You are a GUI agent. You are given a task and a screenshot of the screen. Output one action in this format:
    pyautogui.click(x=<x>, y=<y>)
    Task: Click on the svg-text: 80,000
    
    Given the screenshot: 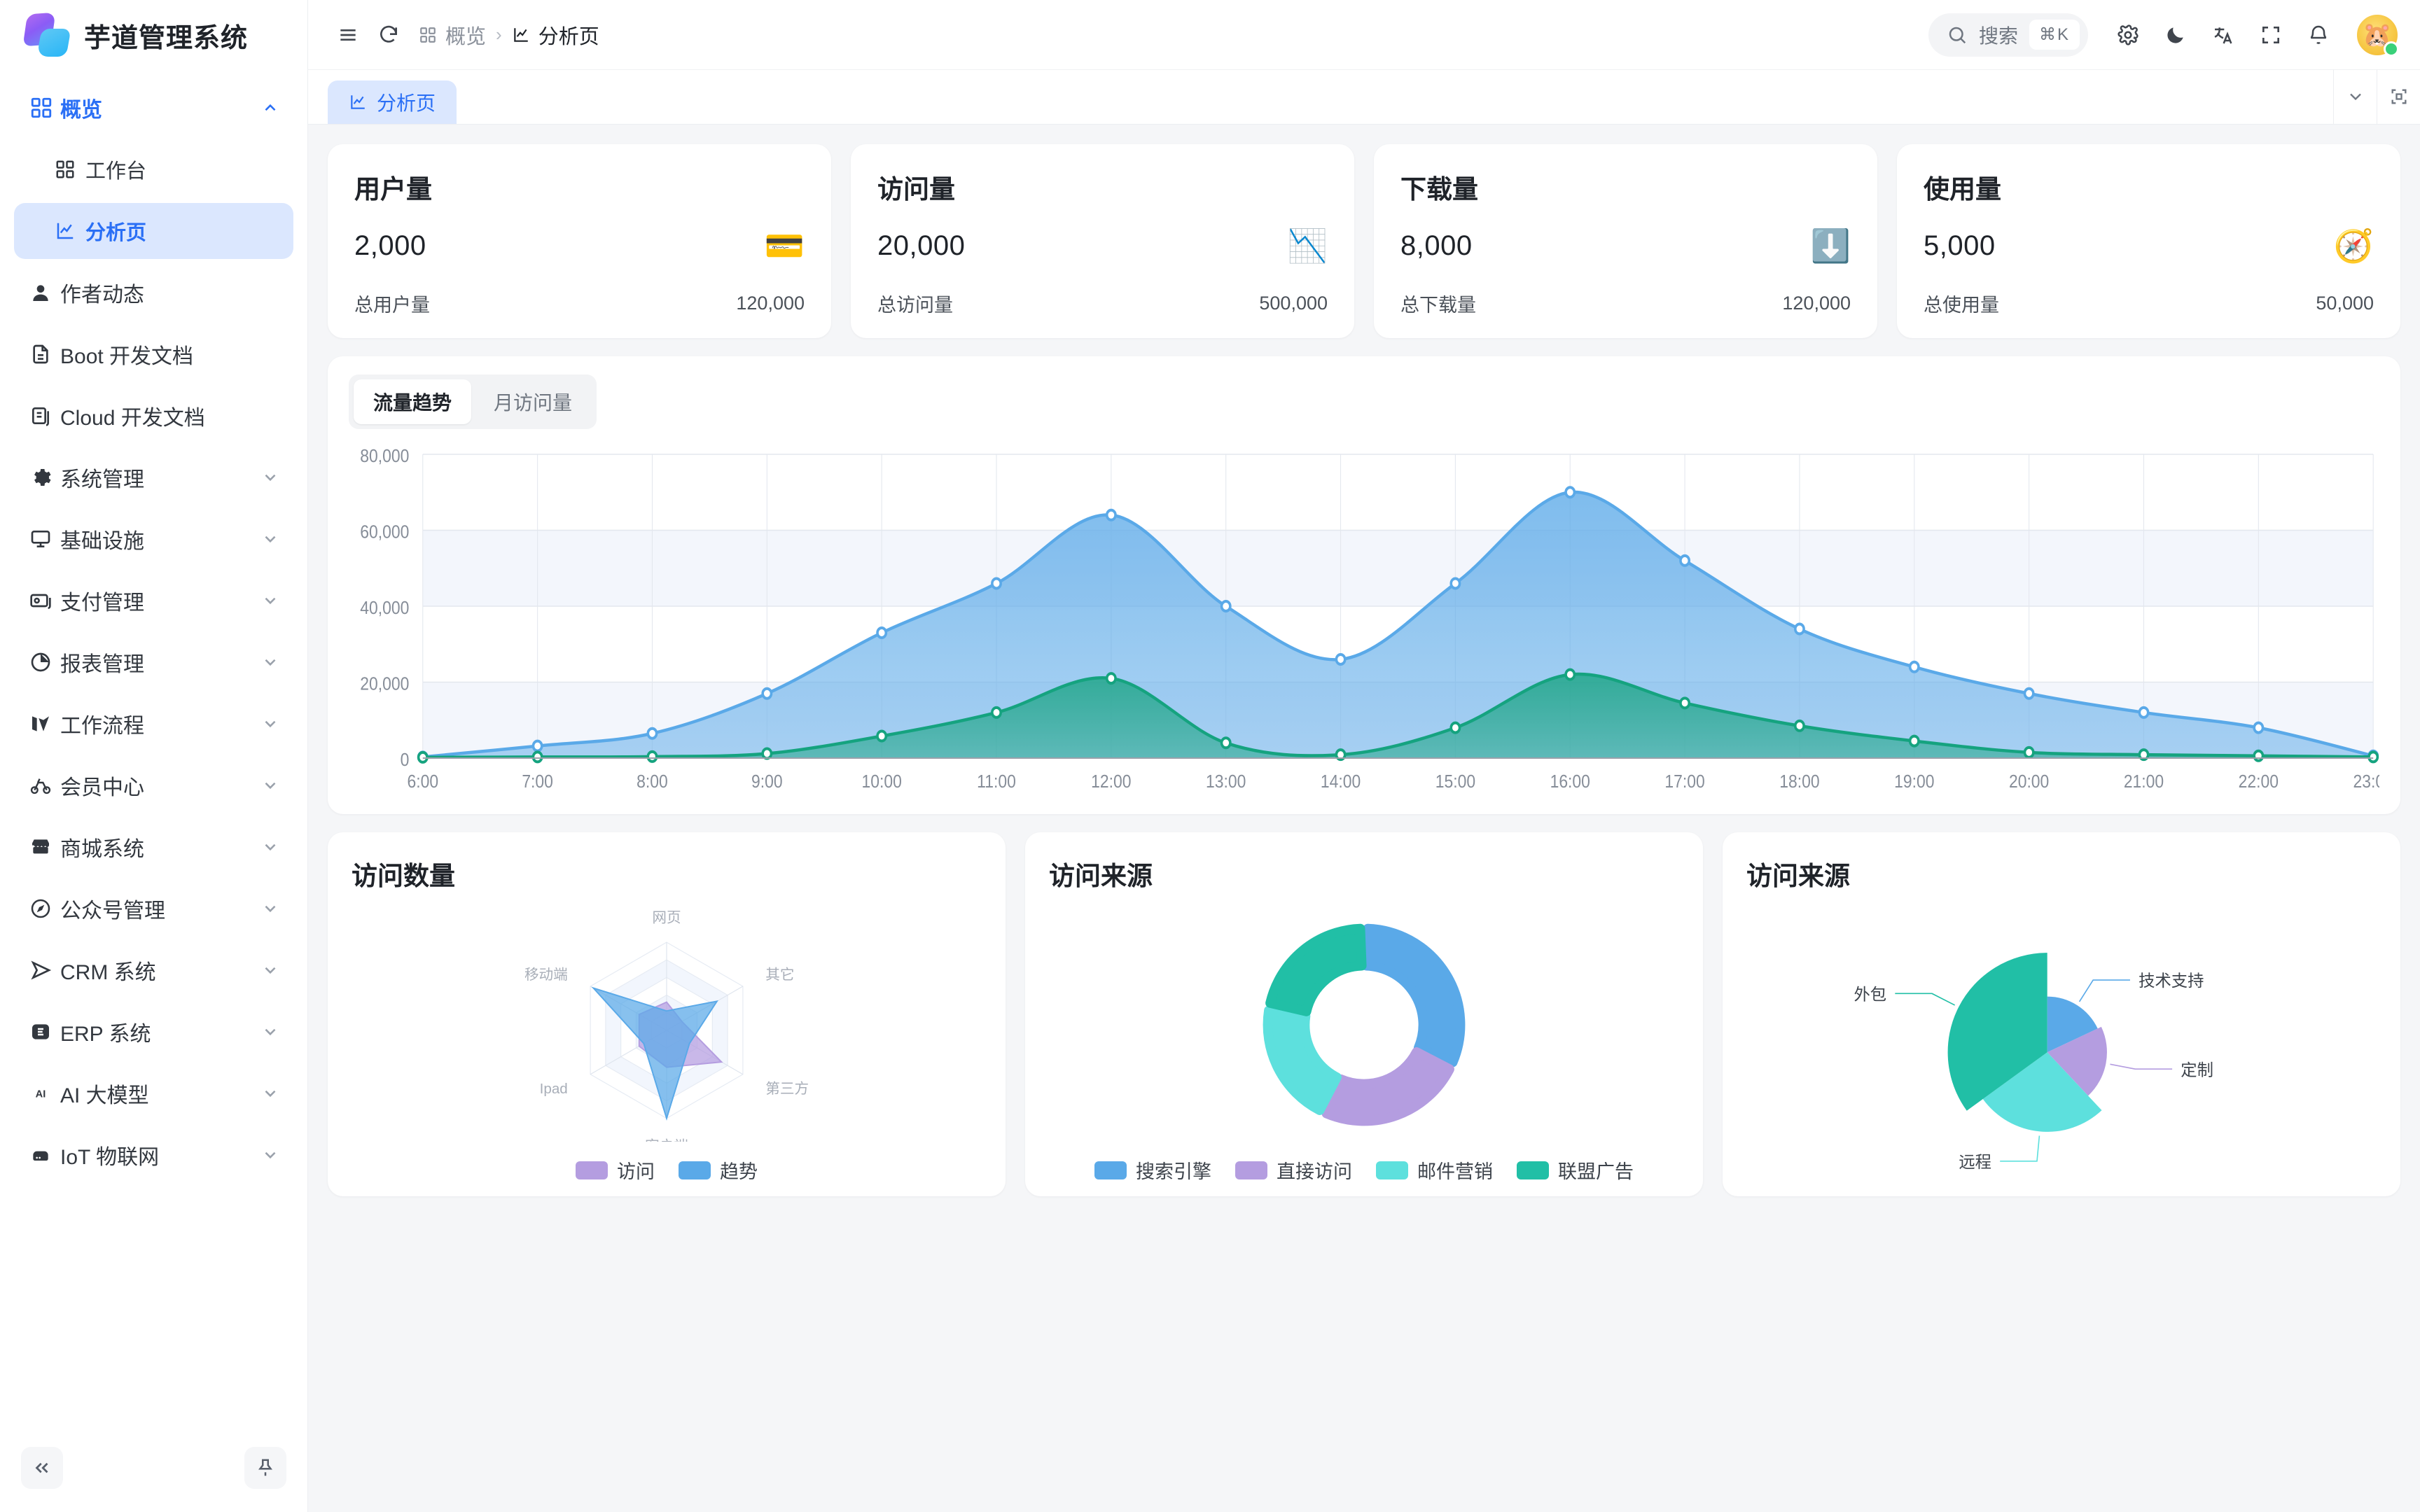 What is the action you would take?
    pyautogui.click(x=384, y=457)
    